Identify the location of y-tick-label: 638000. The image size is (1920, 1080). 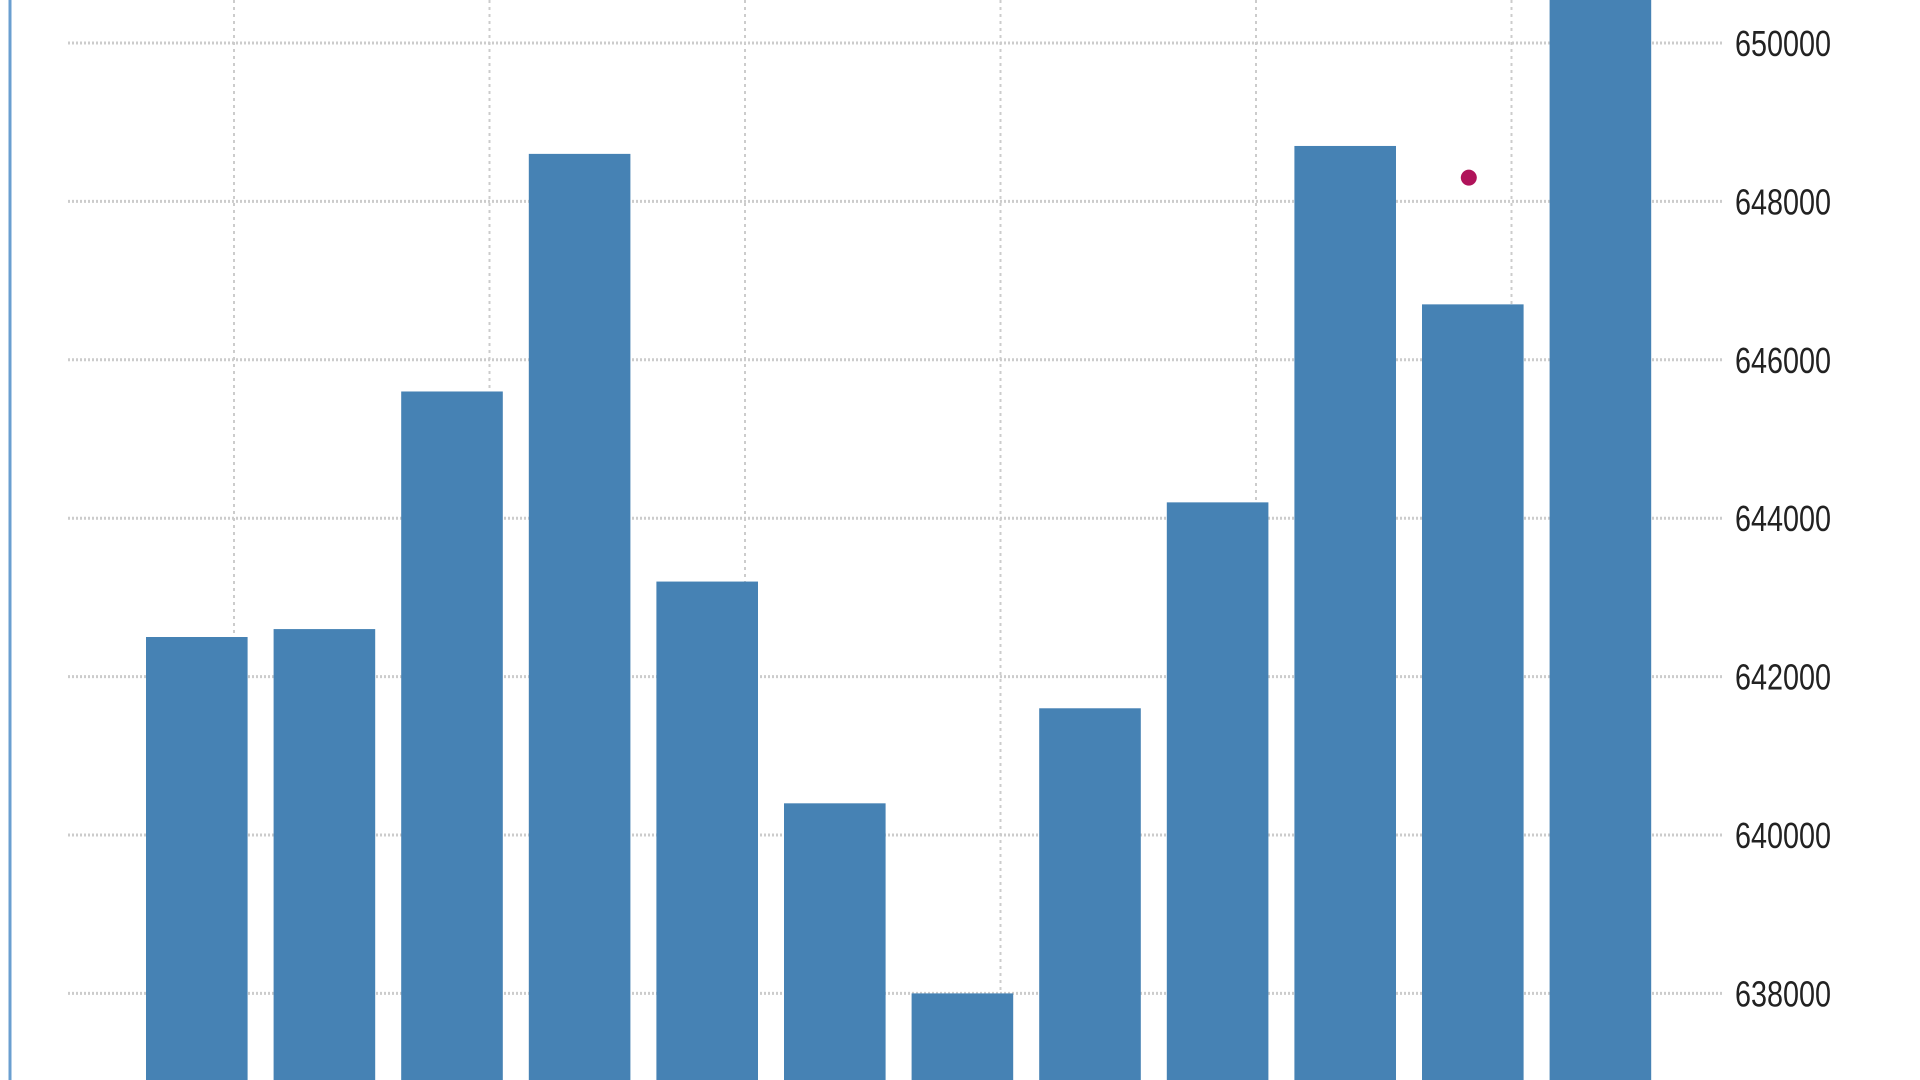
(1783, 993).